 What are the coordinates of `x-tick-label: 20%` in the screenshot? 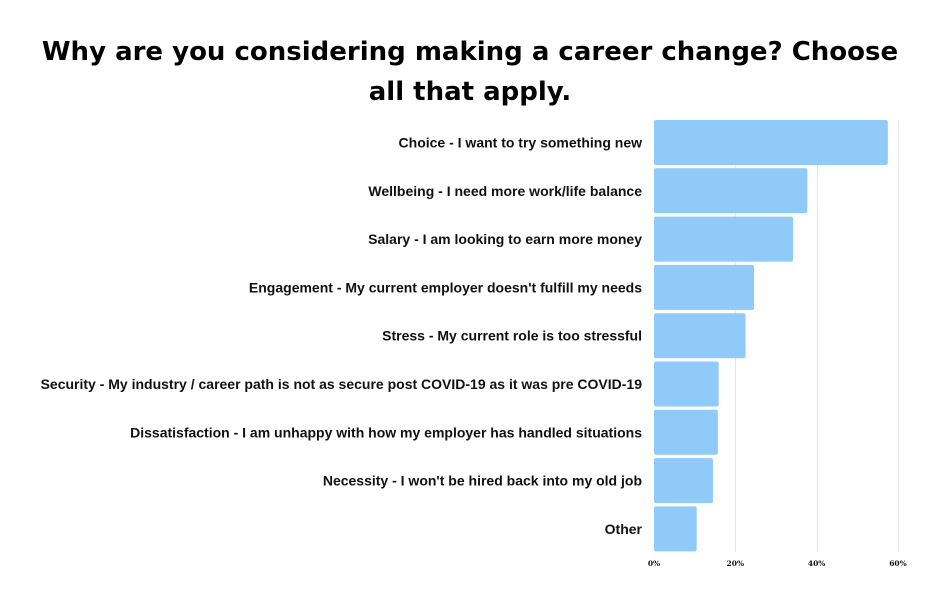 It's located at (736, 563).